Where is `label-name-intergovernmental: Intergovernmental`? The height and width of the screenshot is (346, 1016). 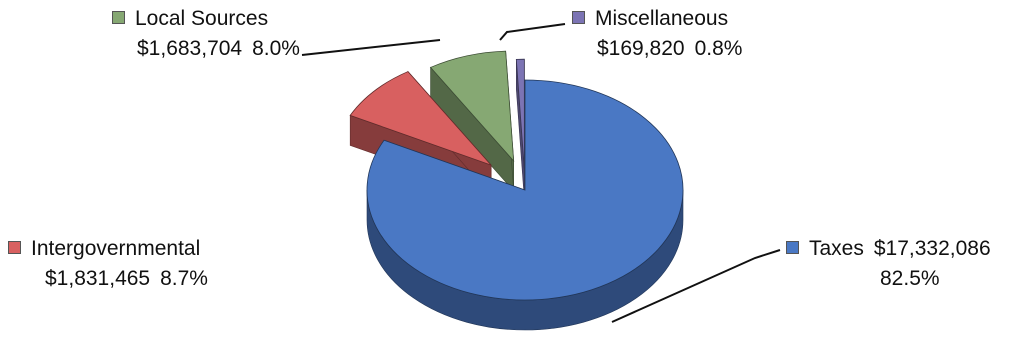 label-name-intergovernmental: Intergovernmental is located at coordinates (116, 248).